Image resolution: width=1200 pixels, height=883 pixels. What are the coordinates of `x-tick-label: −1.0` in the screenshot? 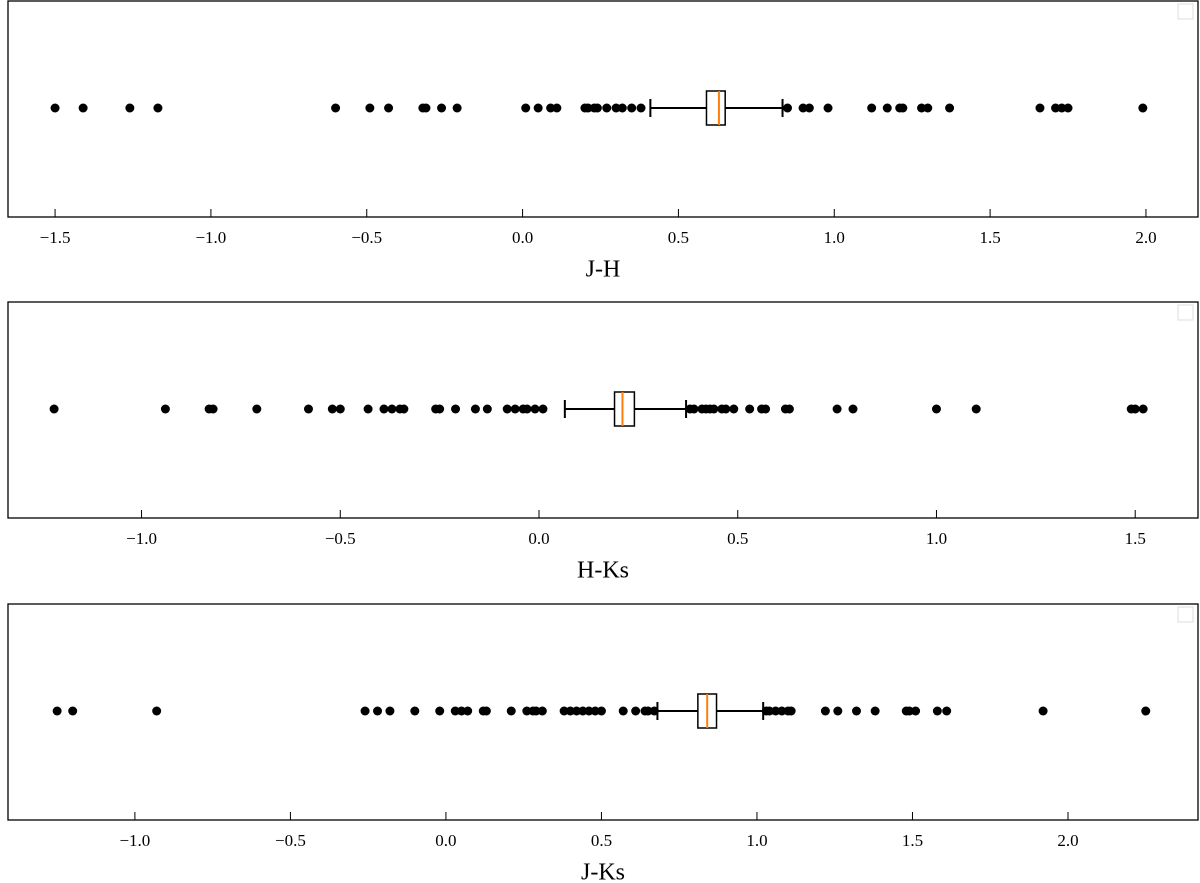 It's located at (141, 538).